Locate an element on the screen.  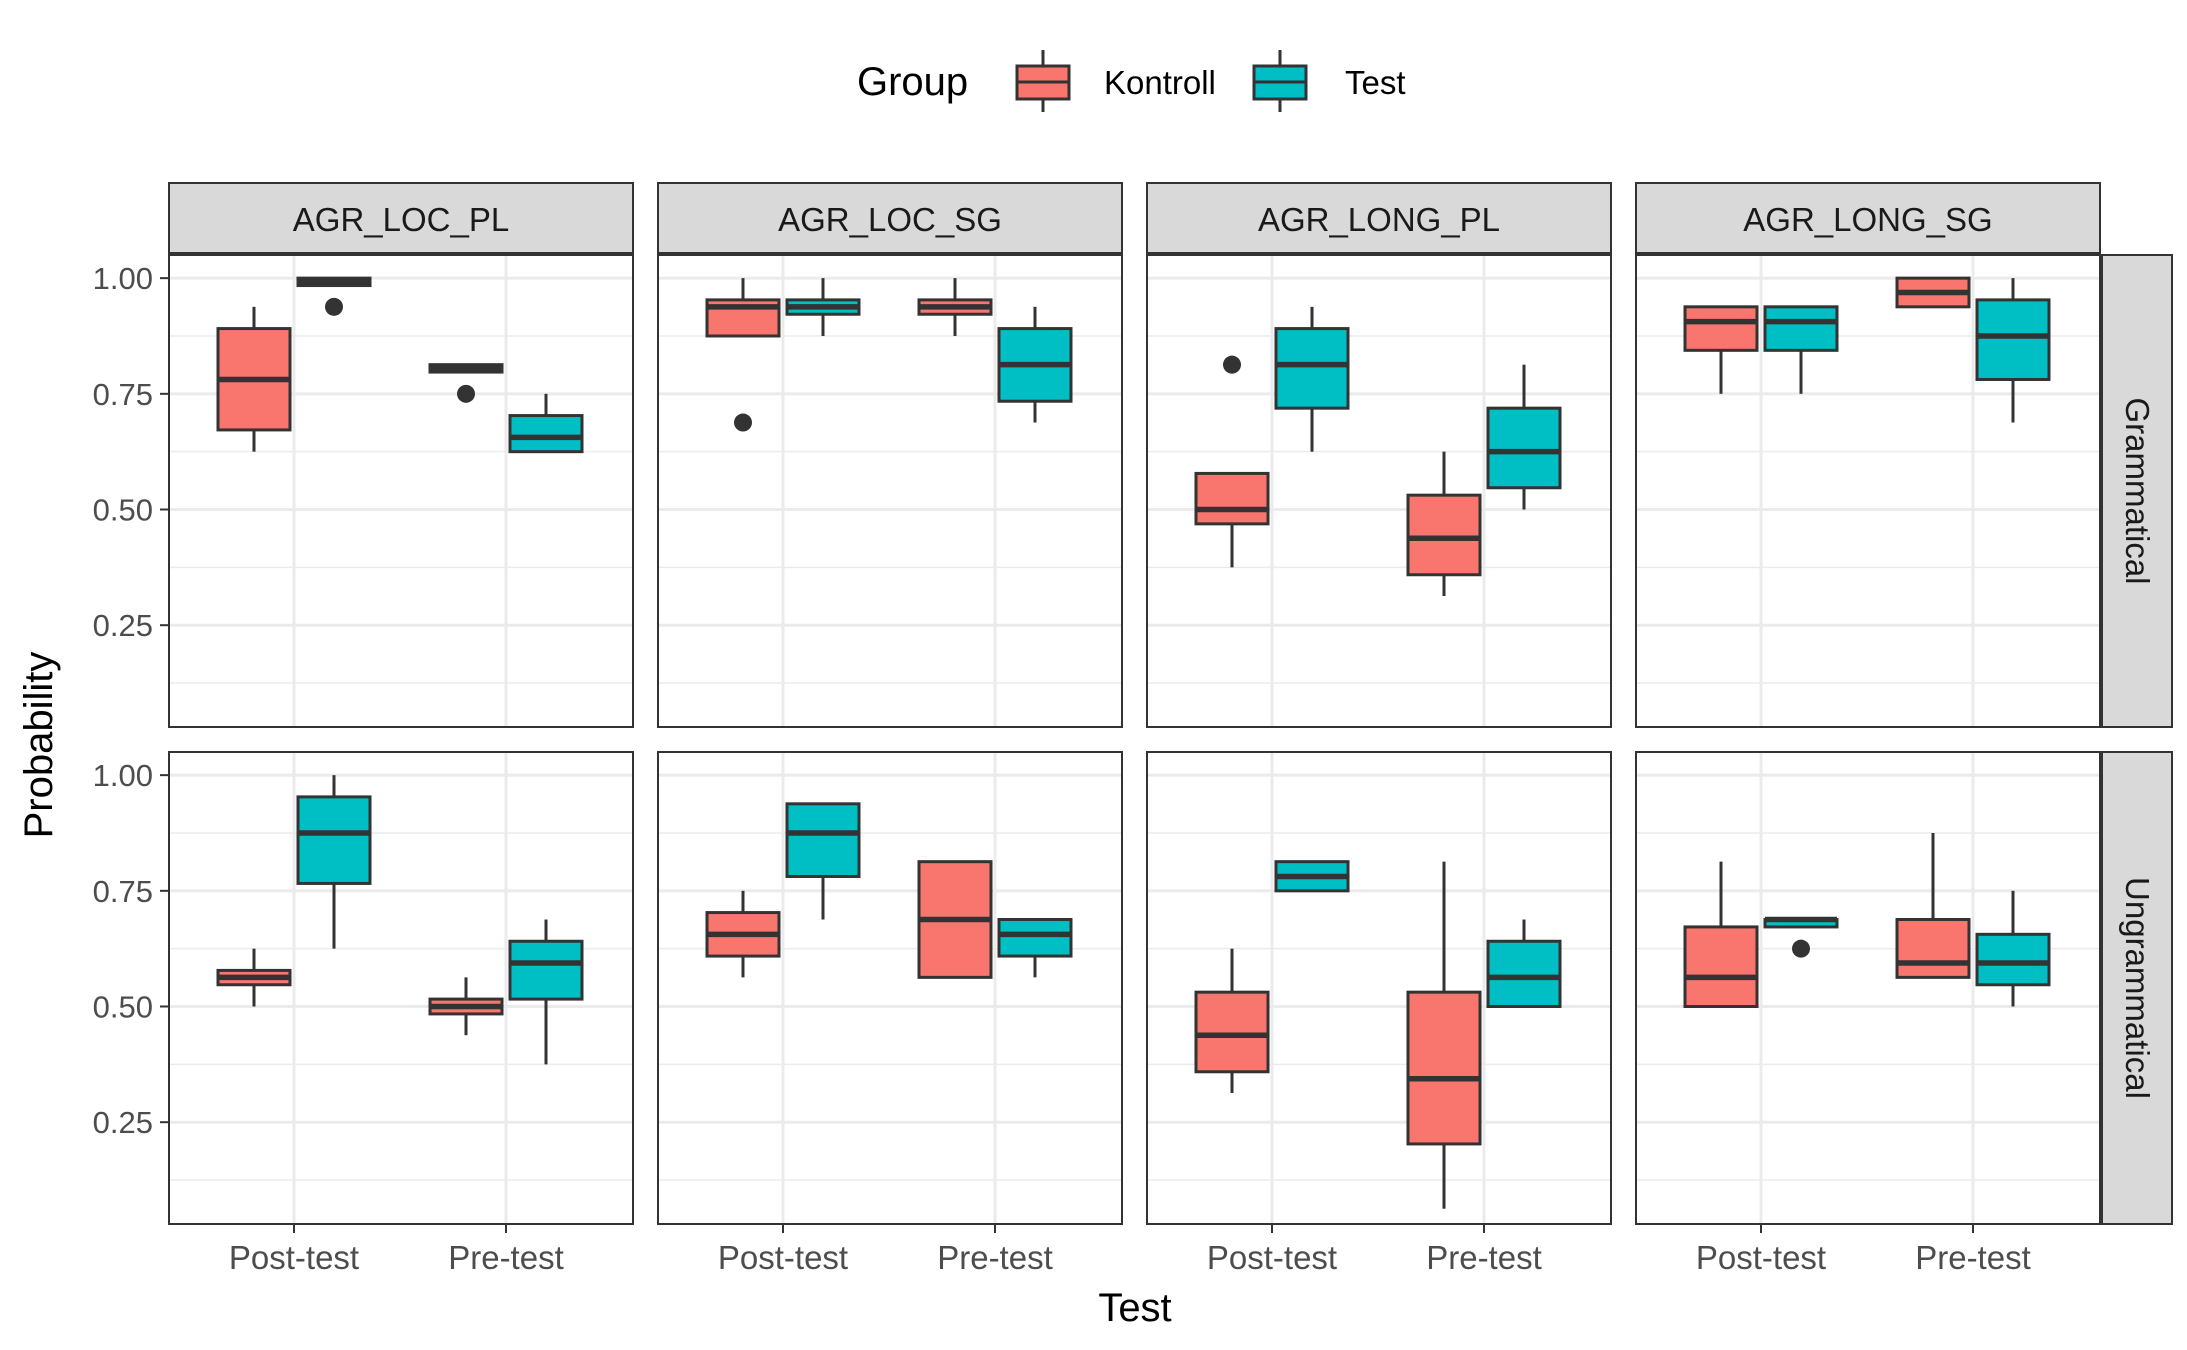
panel-agr_long_pl-grammatical is located at coordinates (1379, 491).